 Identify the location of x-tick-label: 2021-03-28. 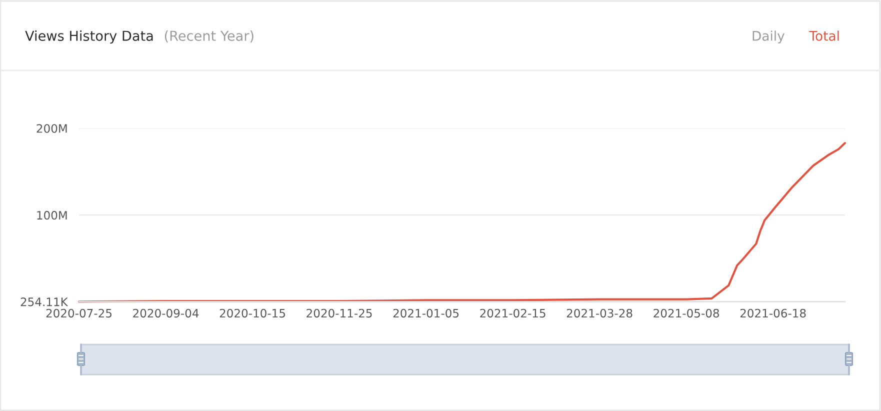
(599, 313).